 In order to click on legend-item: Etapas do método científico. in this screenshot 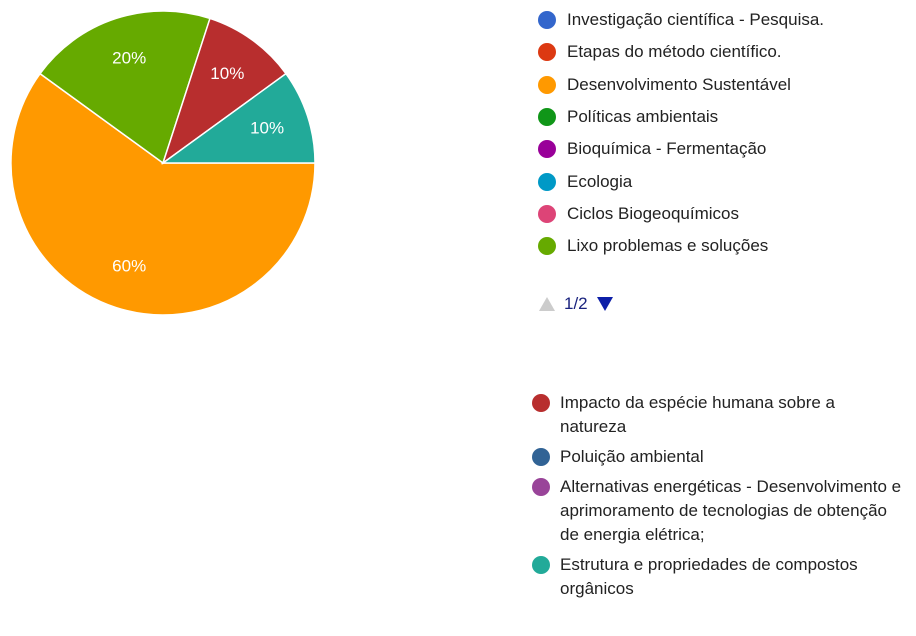, I will do `click(723, 52)`.